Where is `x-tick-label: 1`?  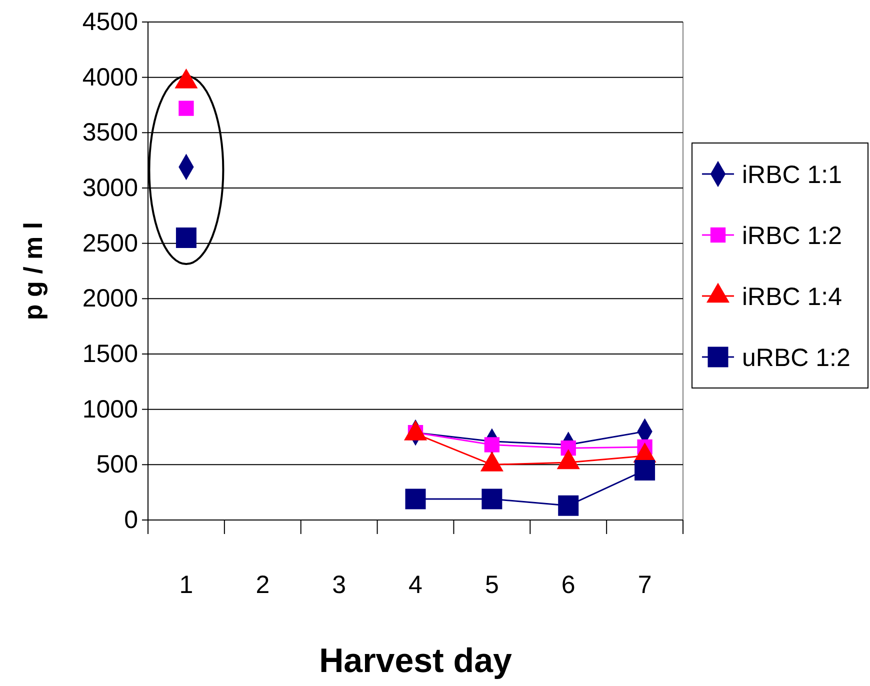 x-tick-label: 1 is located at coordinates (186, 585).